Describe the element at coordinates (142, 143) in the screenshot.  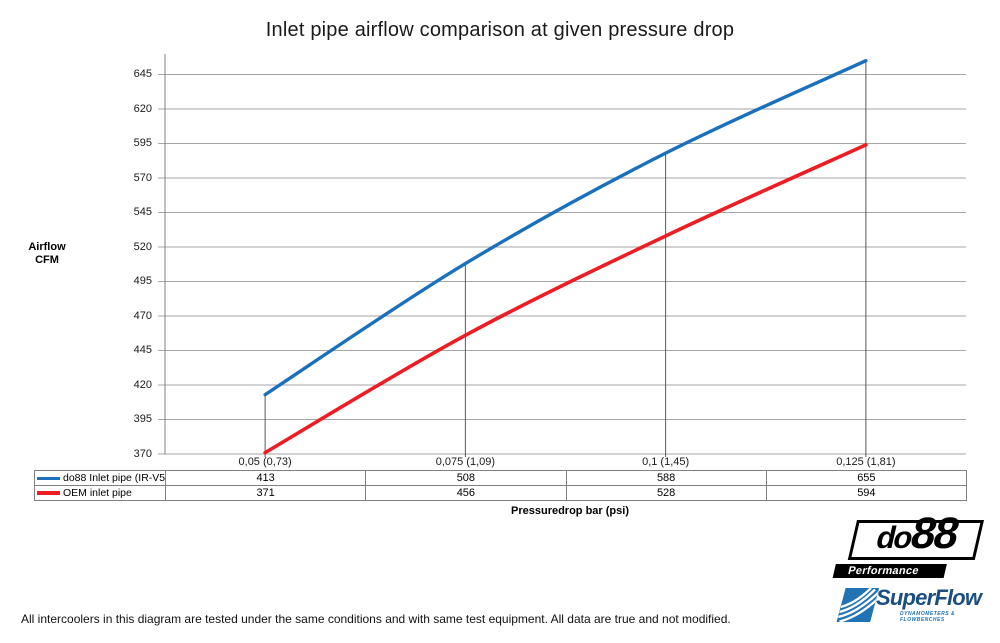
I see `y-tick-label: 595` at that location.